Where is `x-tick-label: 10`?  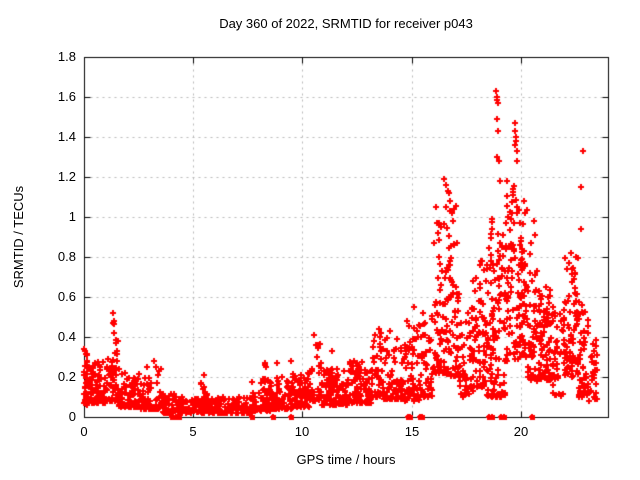
x-tick-label: 10 is located at coordinates (302, 431).